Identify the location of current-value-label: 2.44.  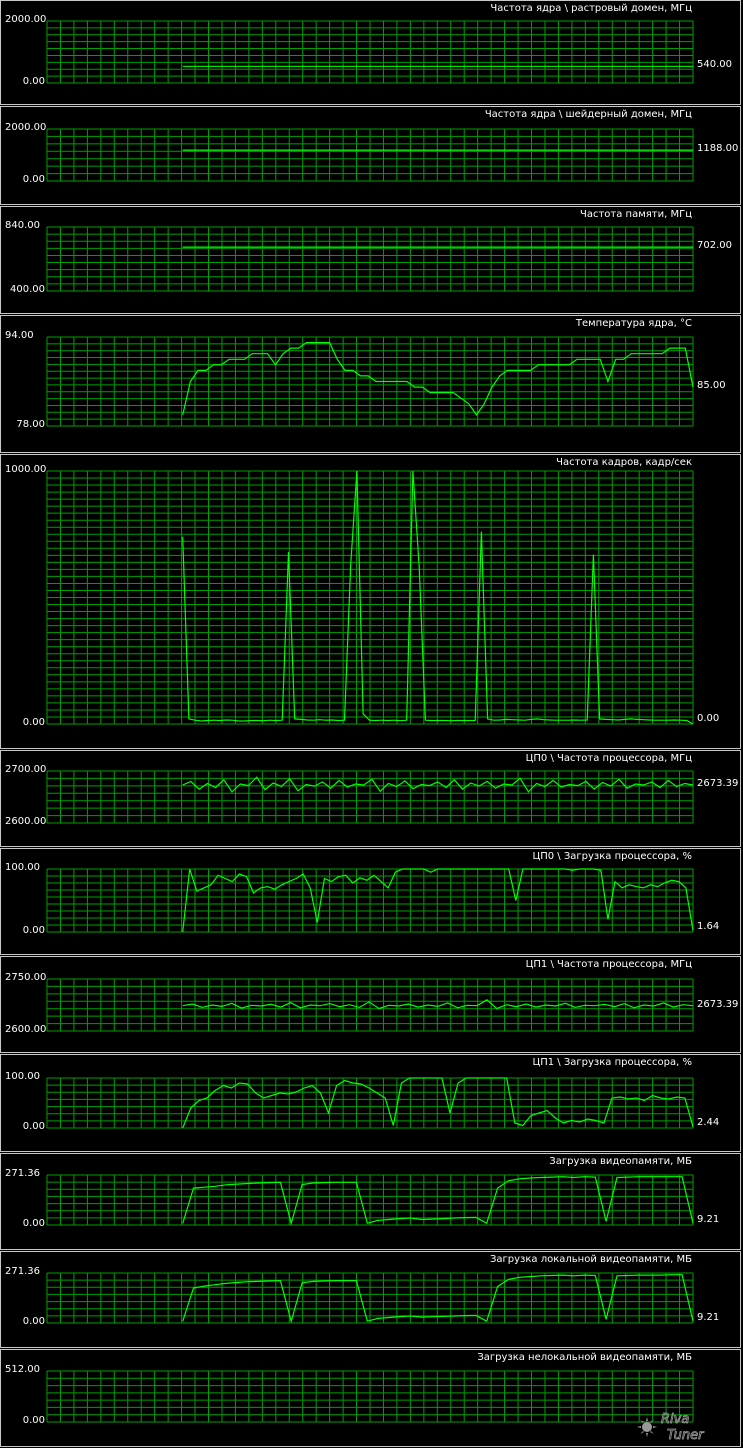
(708, 1122).